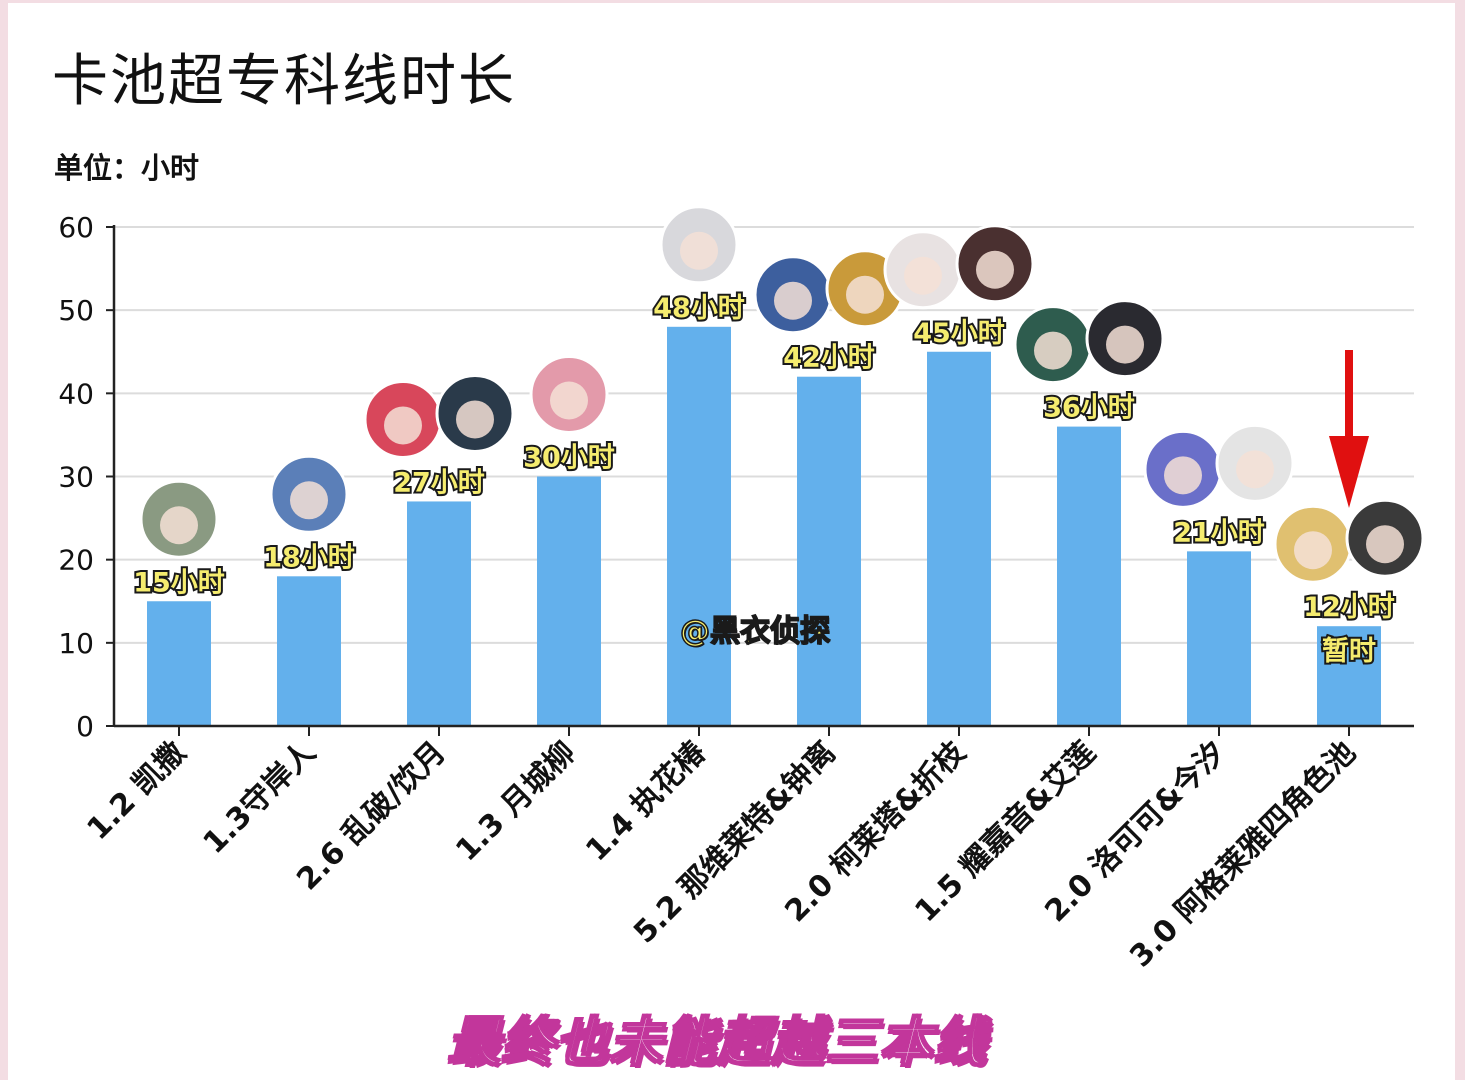 Image resolution: width=1465 pixels, height=1080 pixels. I want to click on x-tick-label: 3.0 阿格莱雅四角色池, so click(1242, 854).